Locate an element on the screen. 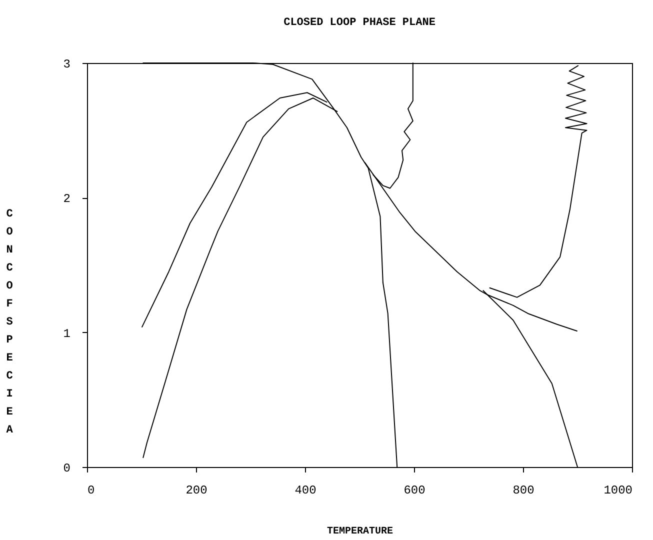 The width and height of the screenshot is (653, 540). x-tick-label: 1000 is located at coordinates (618, 491).